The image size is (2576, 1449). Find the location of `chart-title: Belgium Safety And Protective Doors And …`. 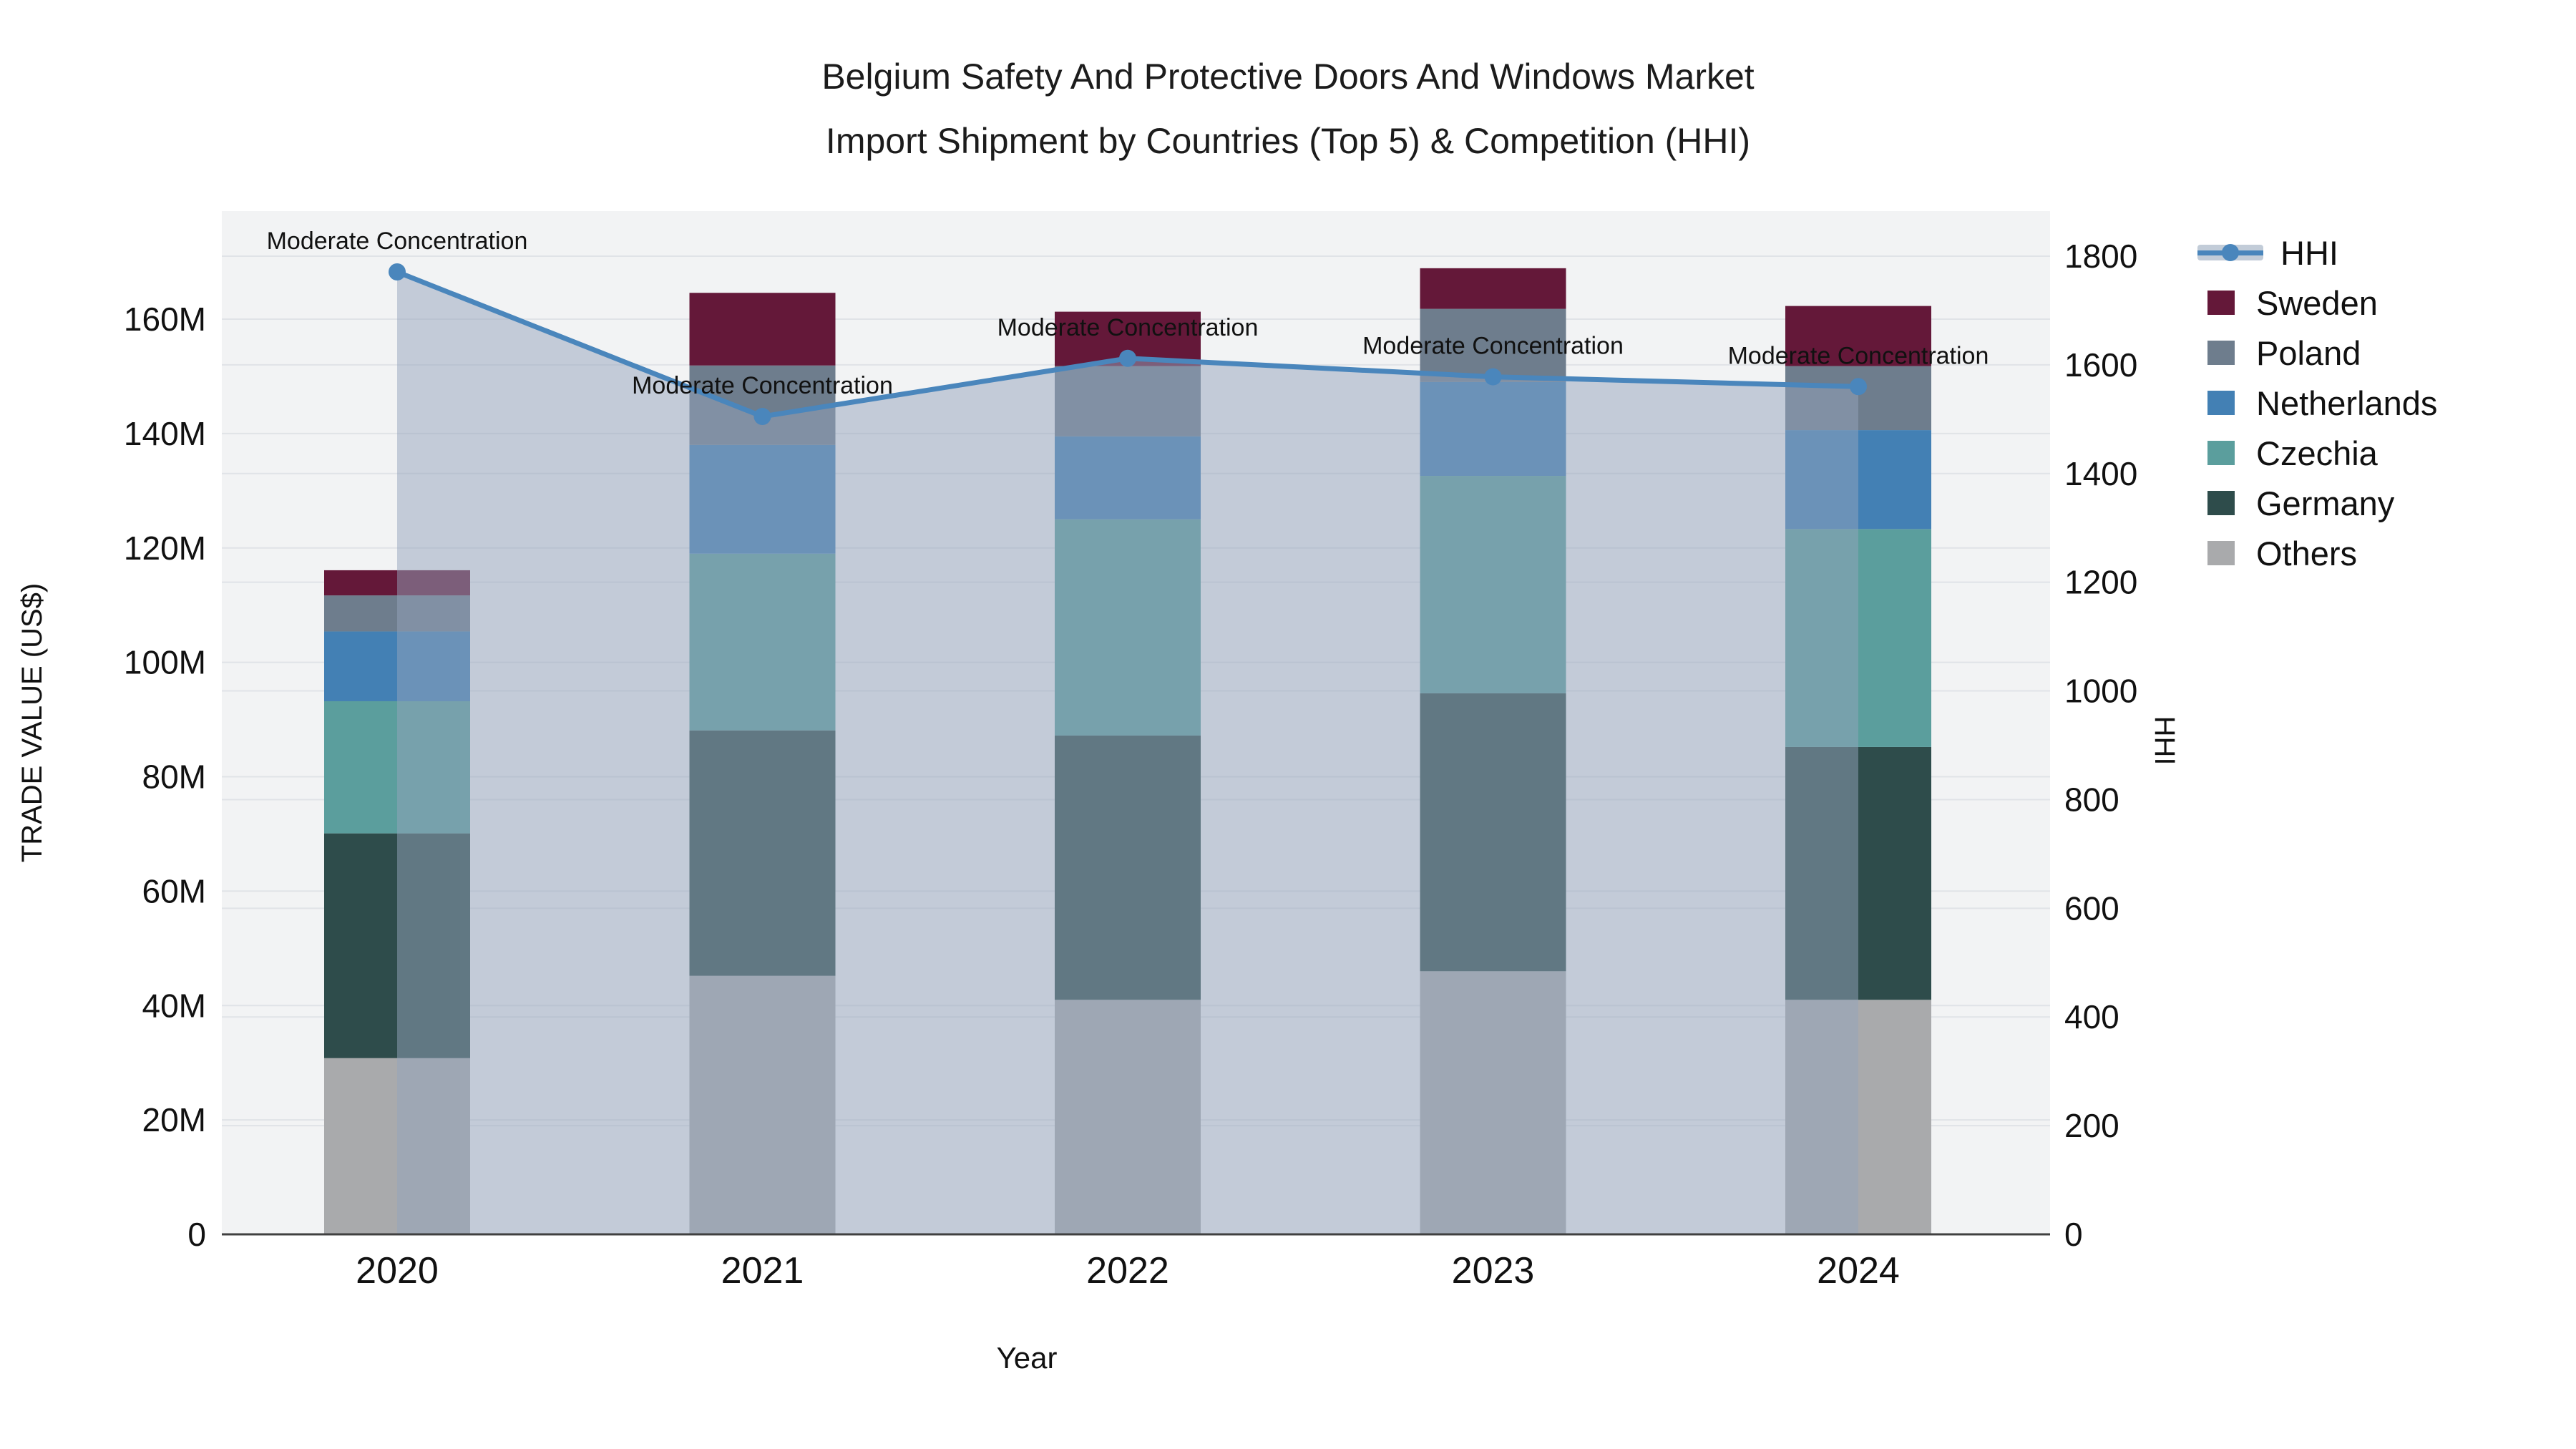

chart-title: Belgium Safety And Protective Doors And … is located at coordinates (1288, 108).